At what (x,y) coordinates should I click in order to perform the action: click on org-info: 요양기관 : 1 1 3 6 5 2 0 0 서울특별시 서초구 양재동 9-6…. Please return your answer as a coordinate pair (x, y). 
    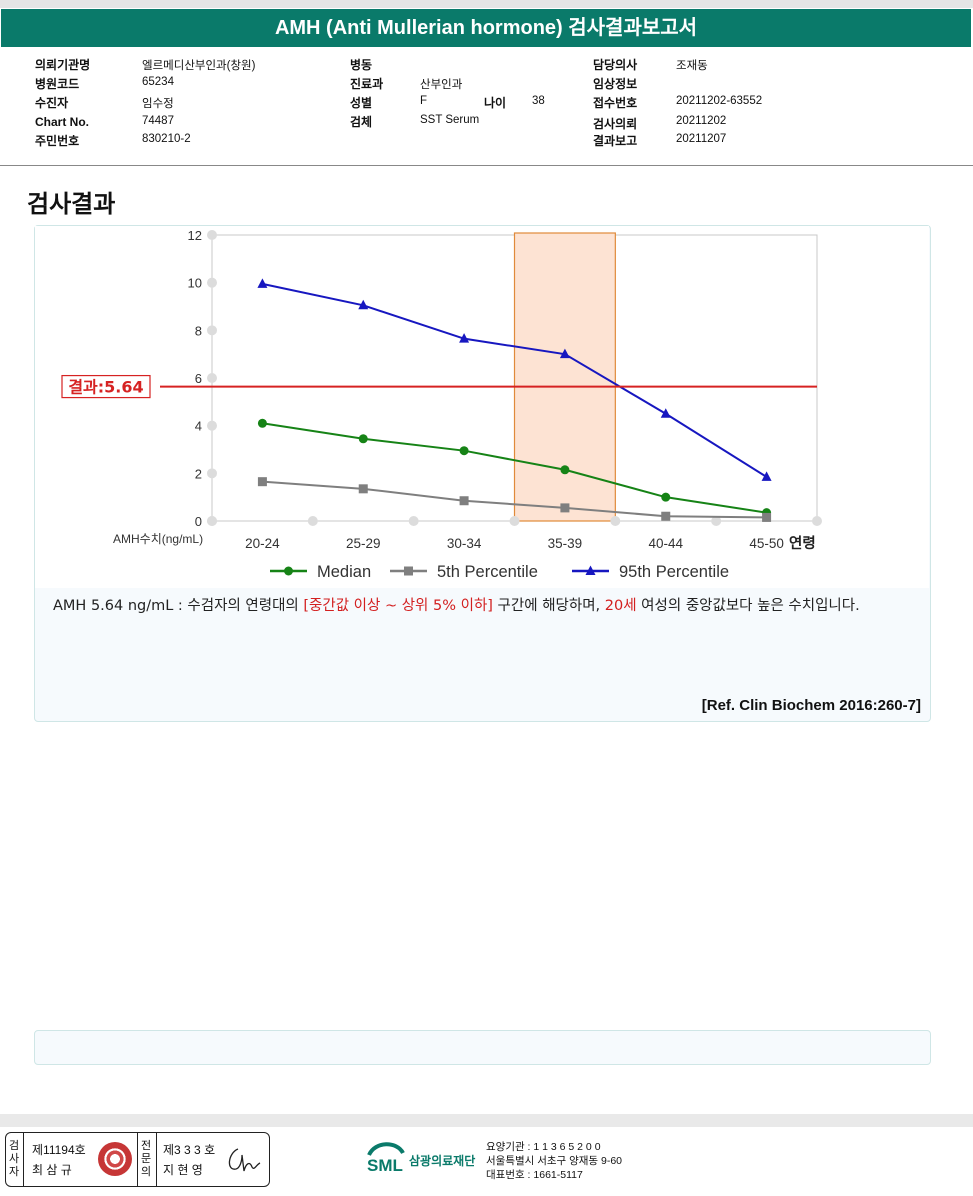
    Looking at the image, I should click on (554, 1161).